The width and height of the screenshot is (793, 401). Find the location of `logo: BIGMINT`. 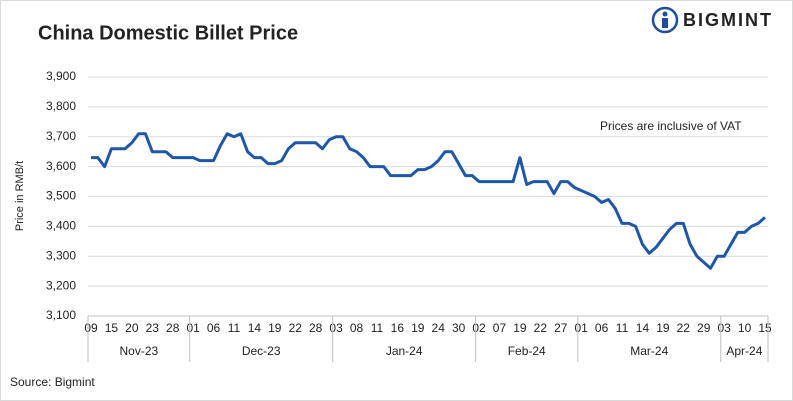

logo: BIGMINT is located at coordinates (712, 20).